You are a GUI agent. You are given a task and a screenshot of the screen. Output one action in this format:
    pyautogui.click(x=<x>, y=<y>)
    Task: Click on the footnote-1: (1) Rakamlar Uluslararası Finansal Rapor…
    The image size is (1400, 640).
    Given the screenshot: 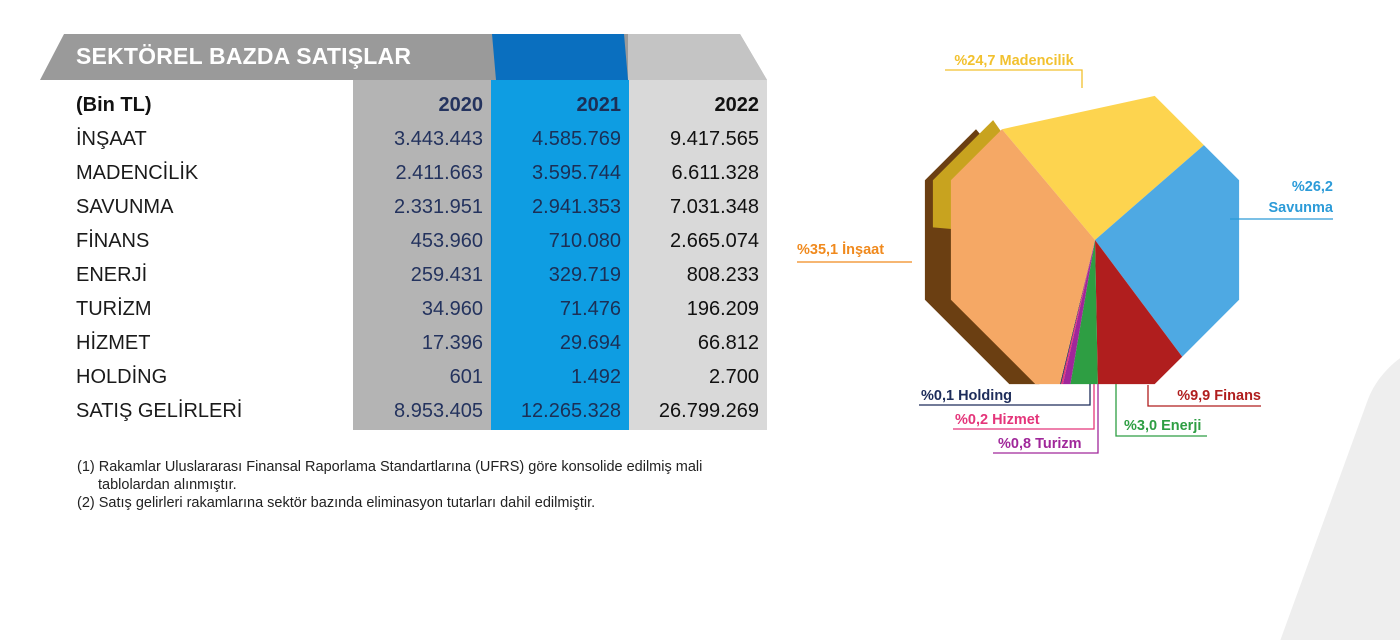 What is the action you would take?
    pyautogui.click(x=390, y=467)
    